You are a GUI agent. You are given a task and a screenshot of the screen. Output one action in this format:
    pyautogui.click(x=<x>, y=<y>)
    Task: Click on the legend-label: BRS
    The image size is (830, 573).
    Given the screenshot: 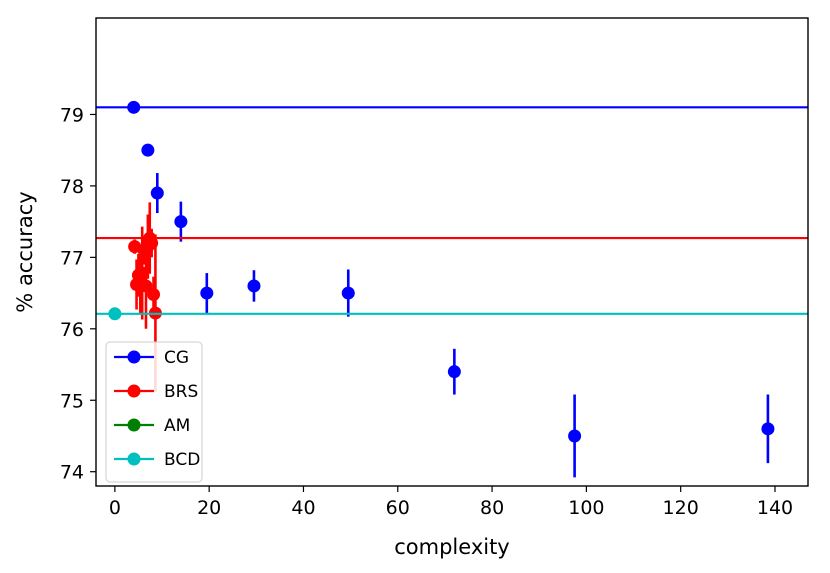 What is the action you would take?
    pyautogui.click(x=181, y=392)
    